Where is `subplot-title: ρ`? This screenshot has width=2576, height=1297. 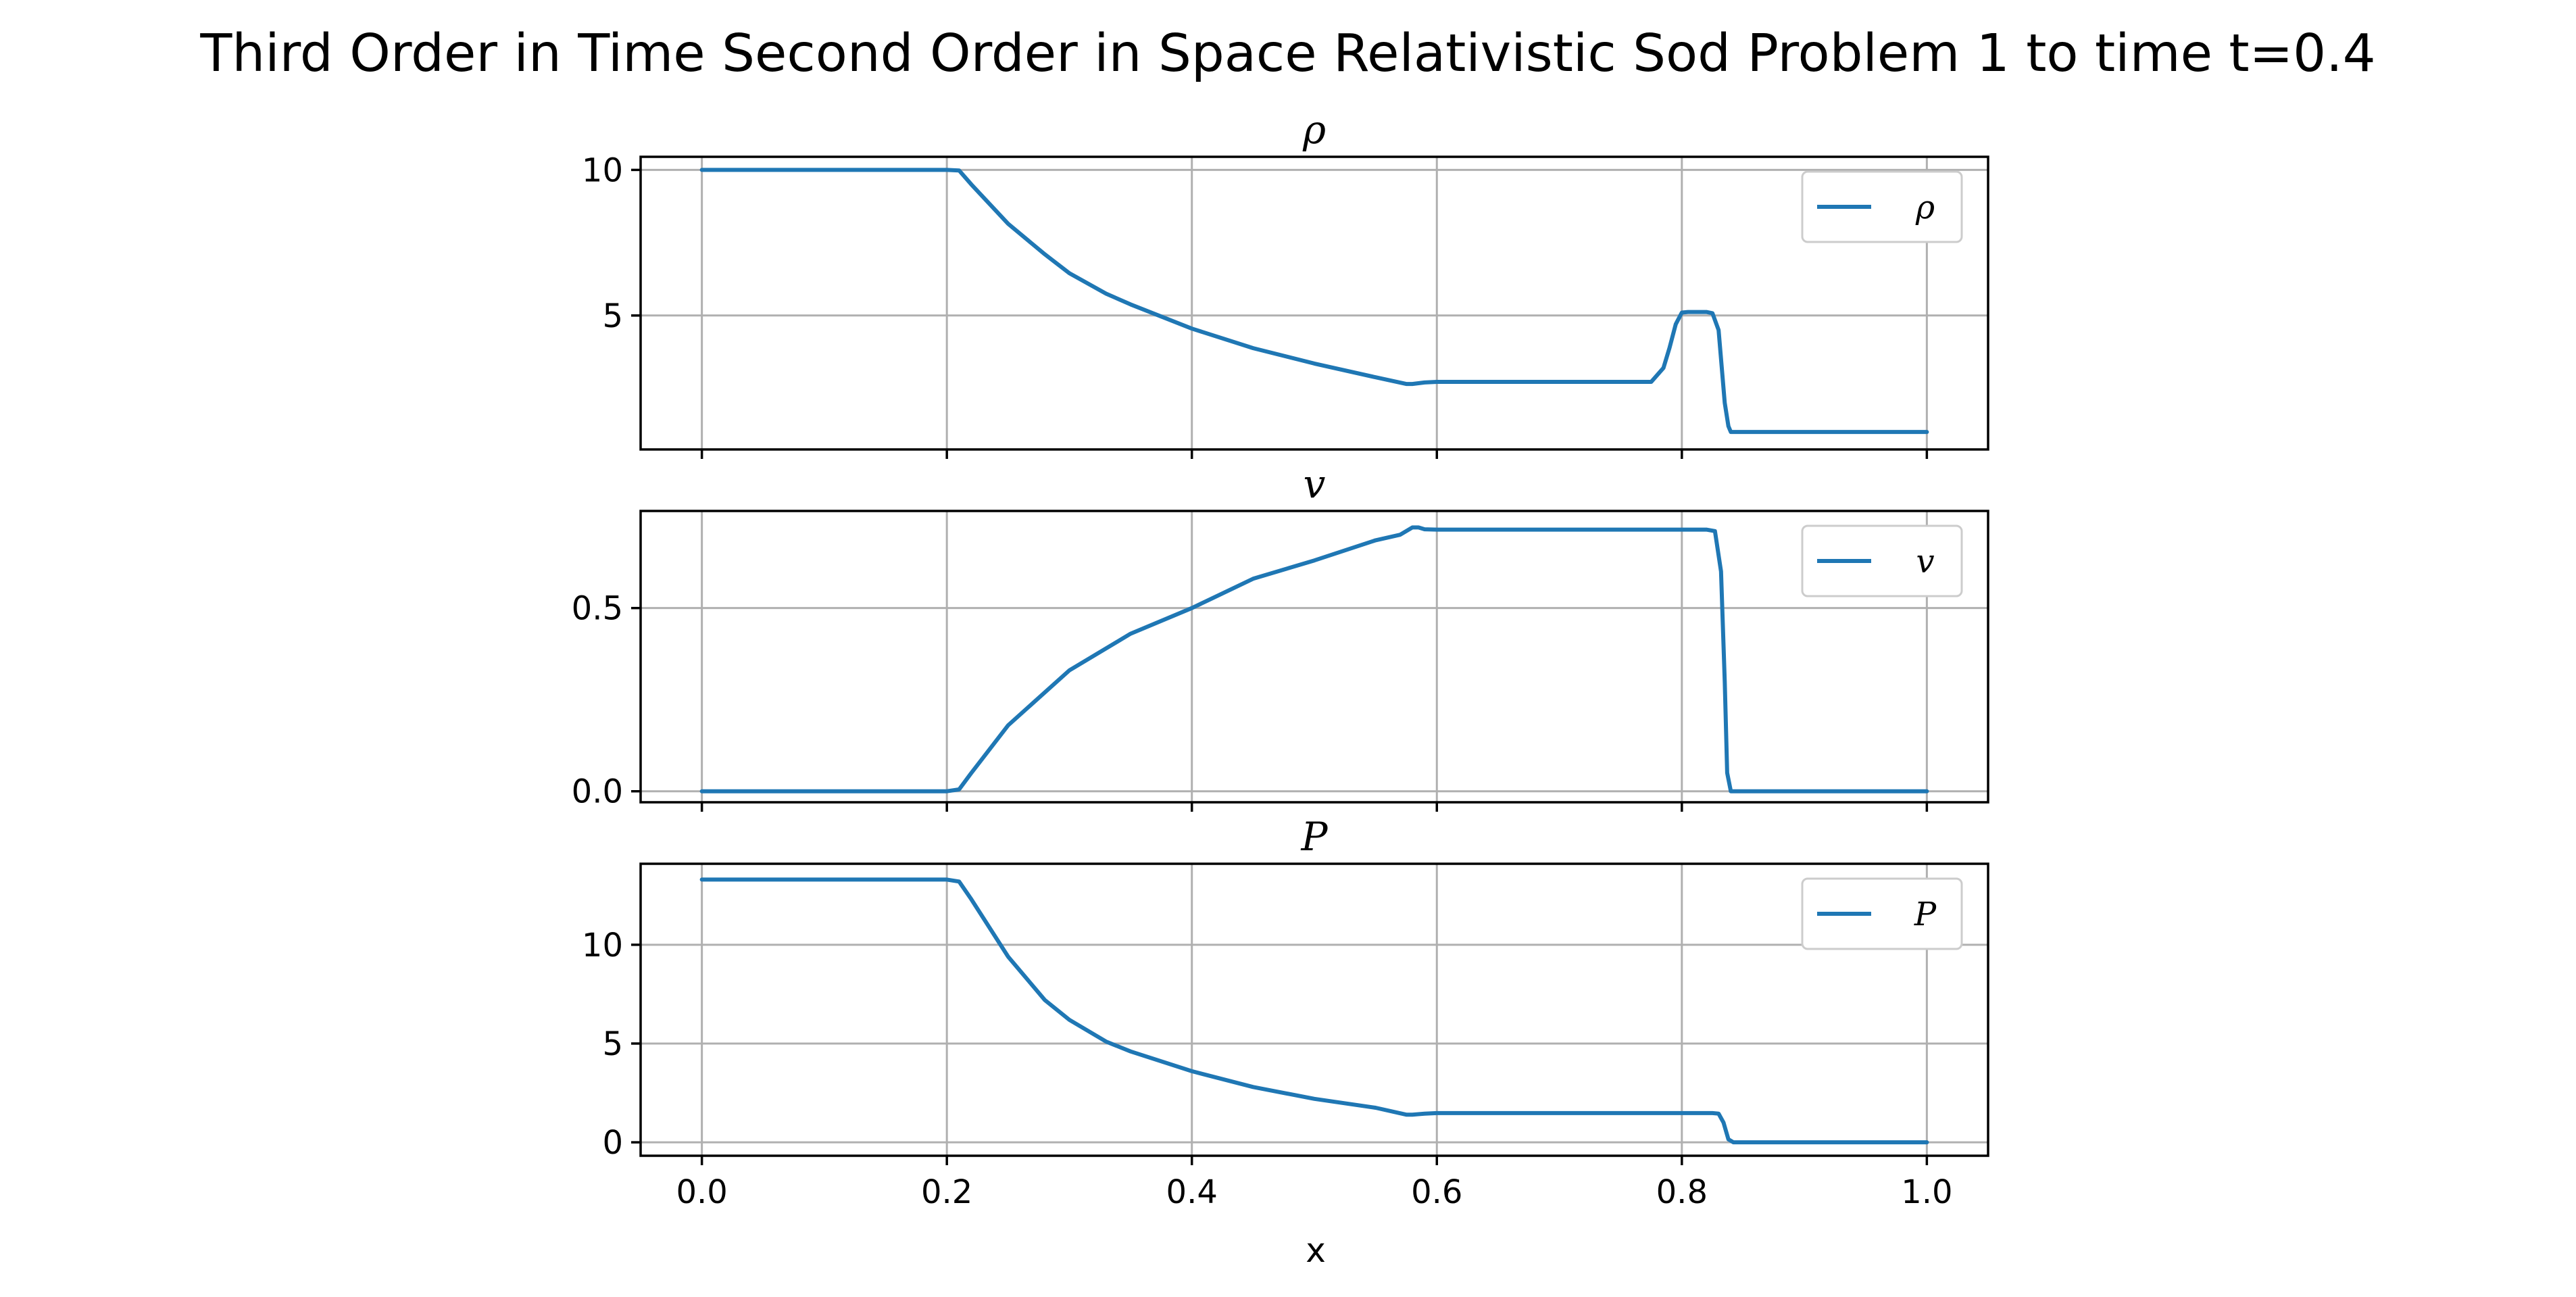
subplot-title: ρ is located at coordinates (1314, 130).